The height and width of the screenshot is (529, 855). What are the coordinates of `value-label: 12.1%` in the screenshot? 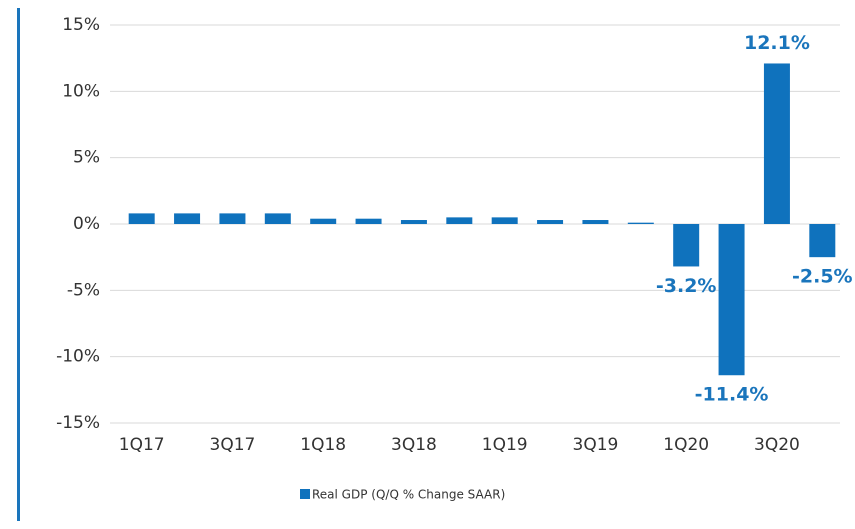 It's located at (777, 43).